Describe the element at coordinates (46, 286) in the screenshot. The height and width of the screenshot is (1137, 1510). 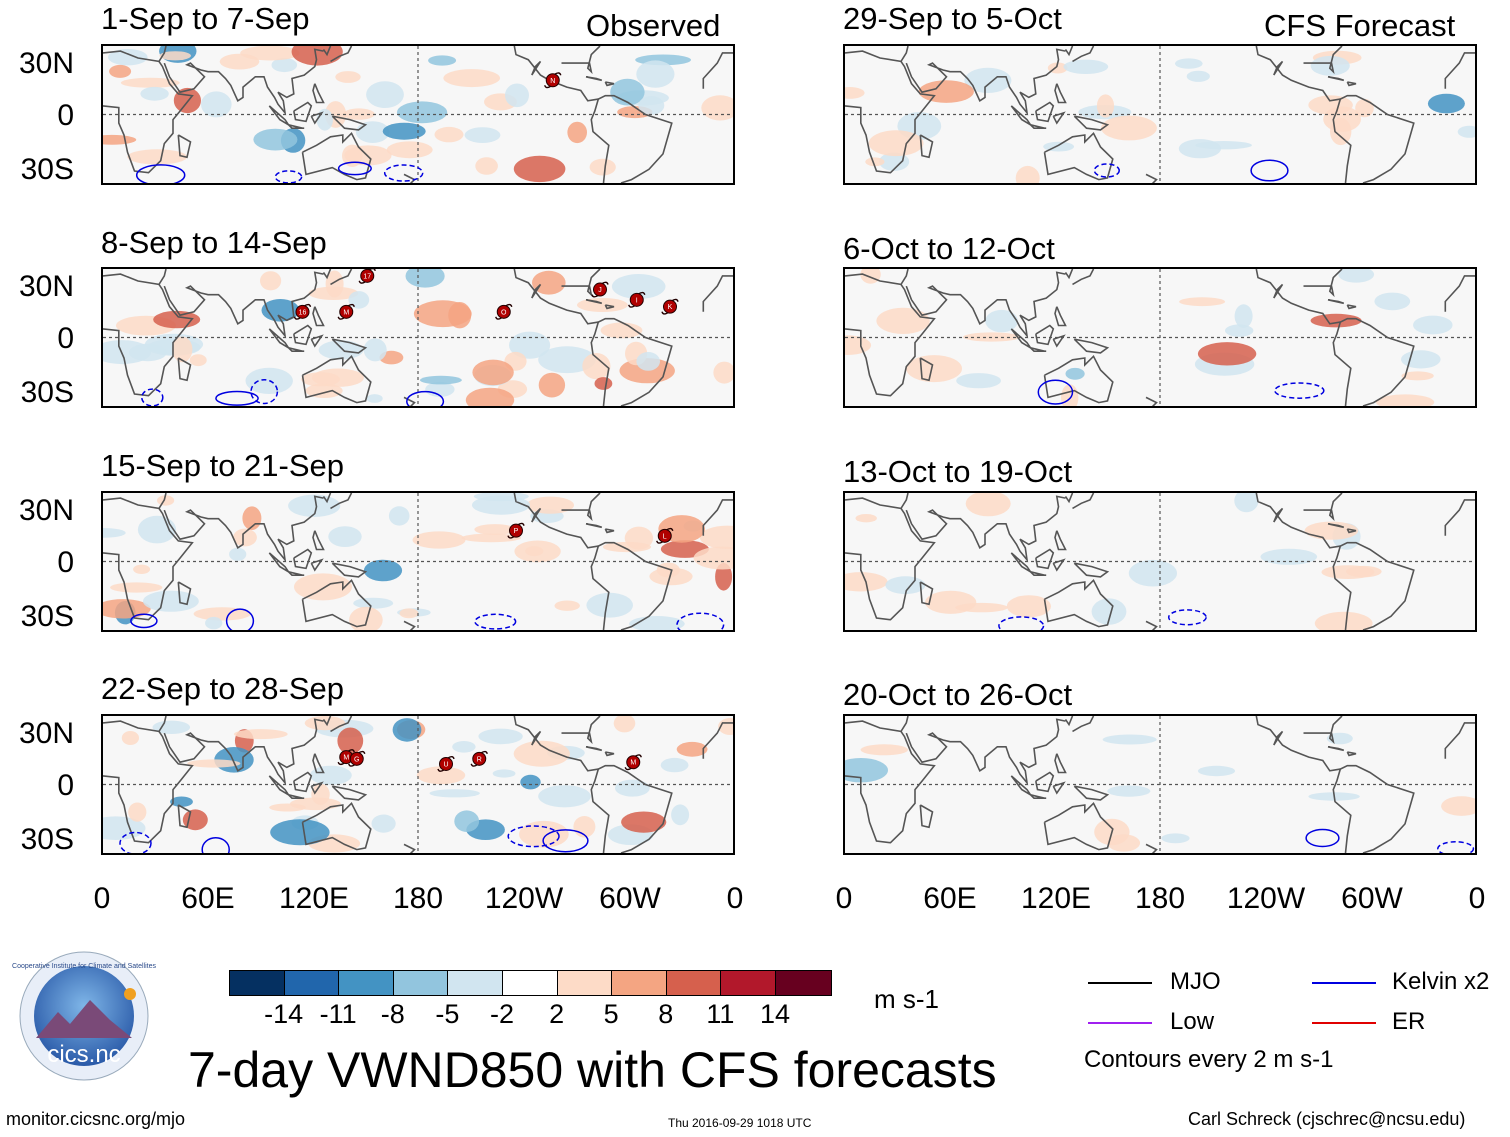
I see `ytick-30n-2: 30N` at that location.